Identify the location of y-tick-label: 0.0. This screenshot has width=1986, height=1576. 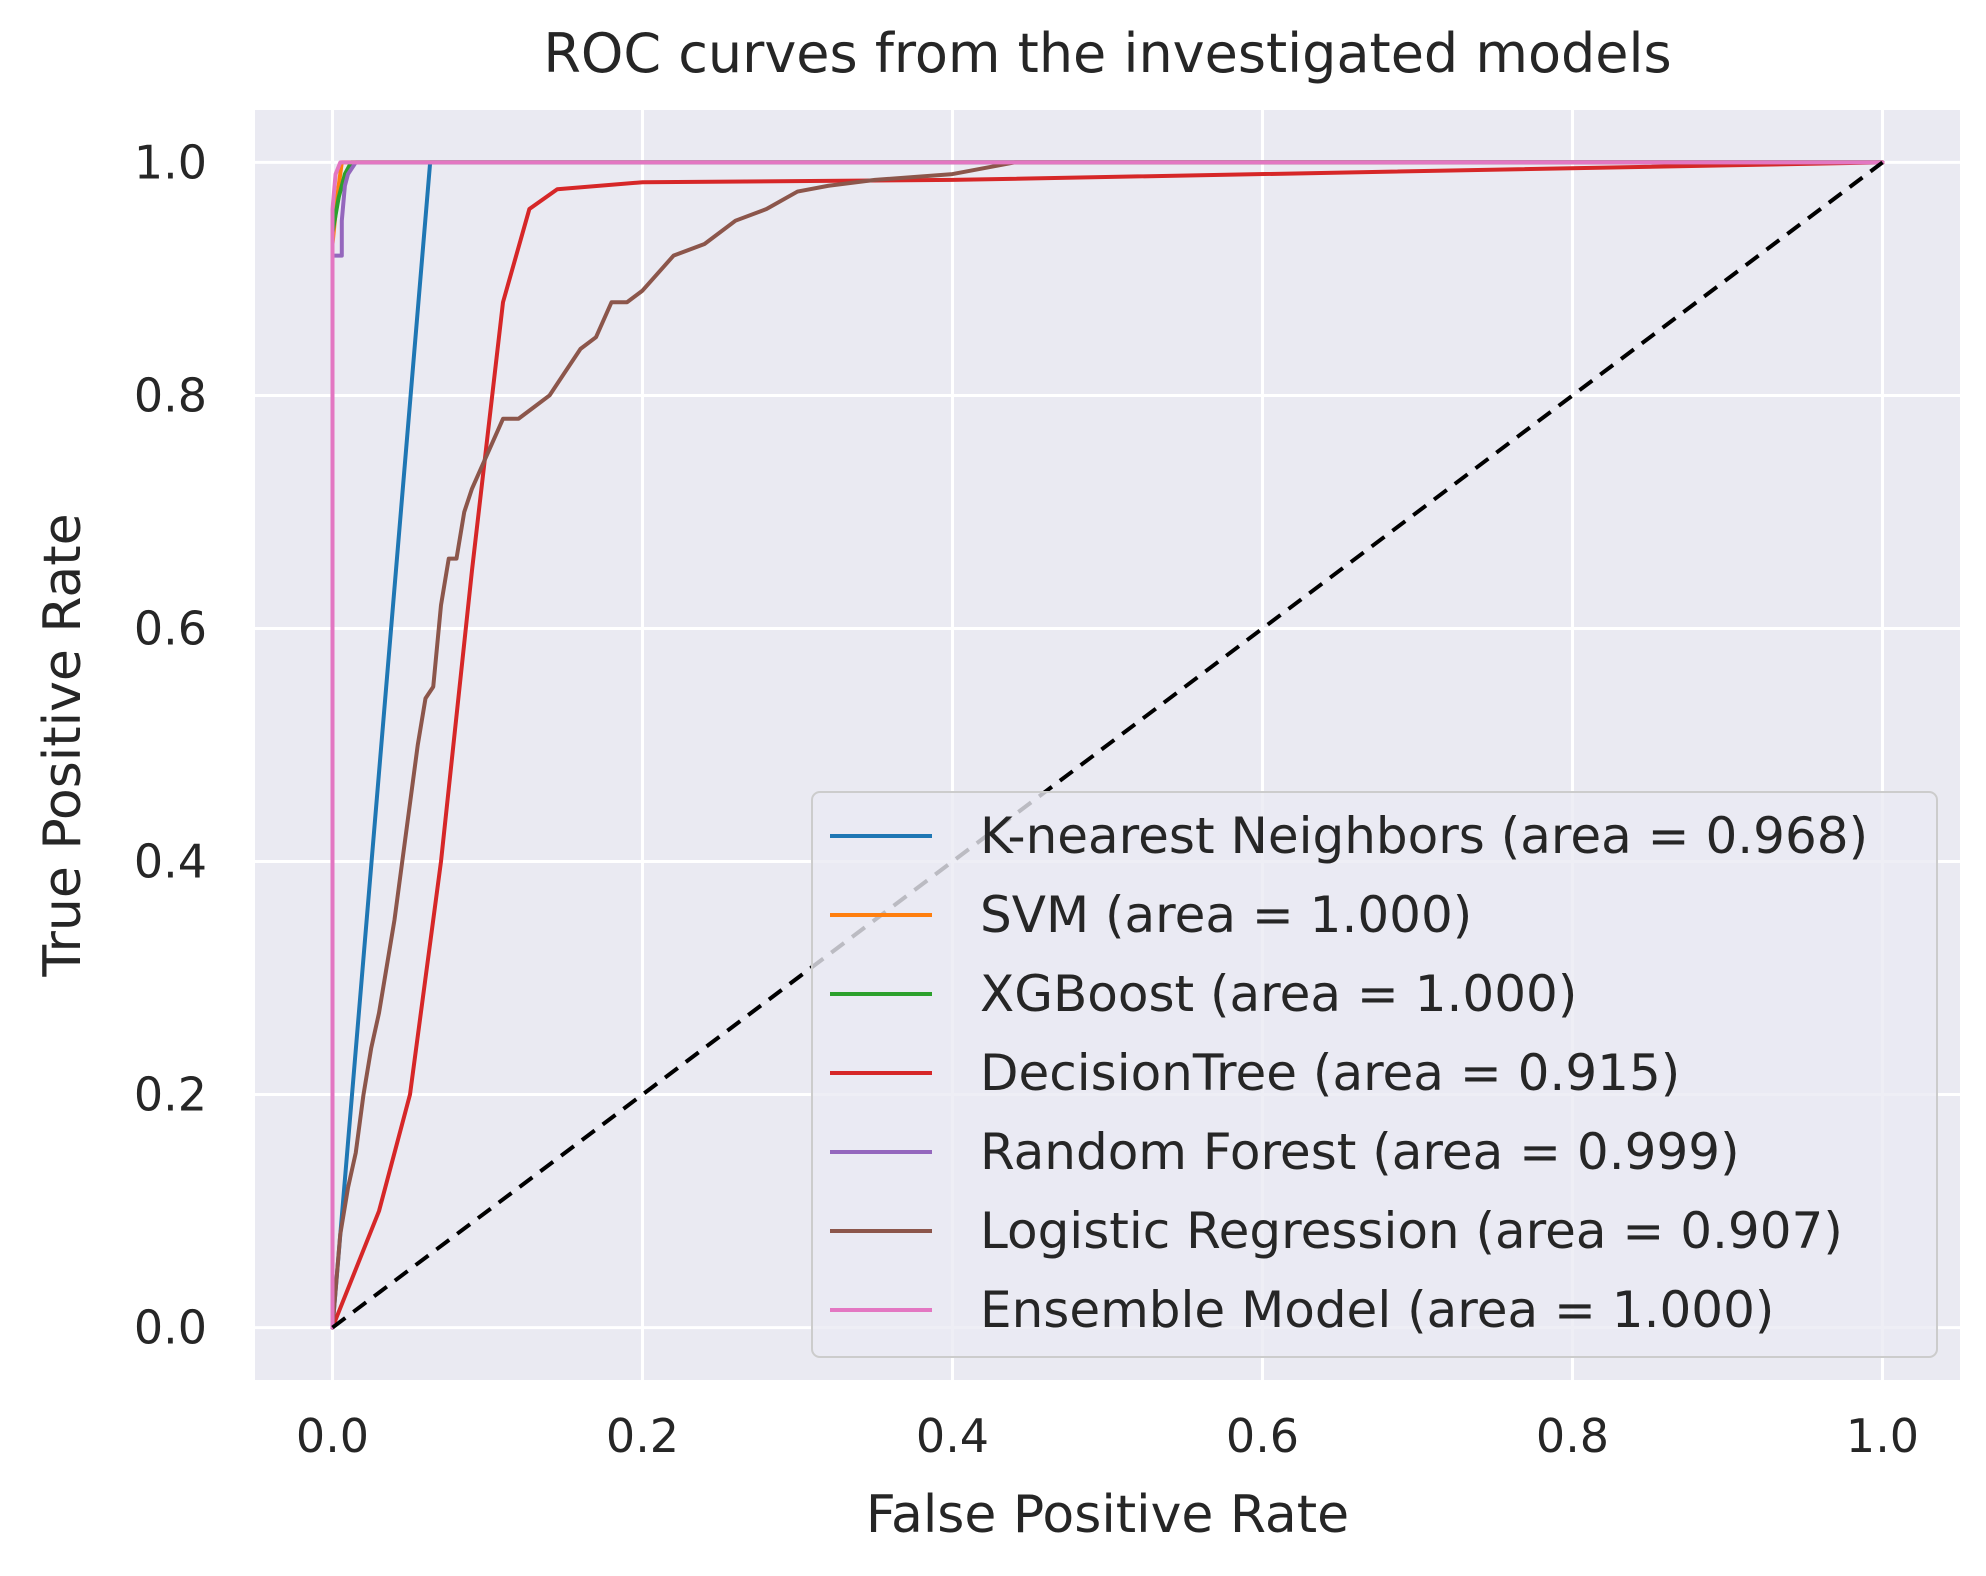
(170, 1328).